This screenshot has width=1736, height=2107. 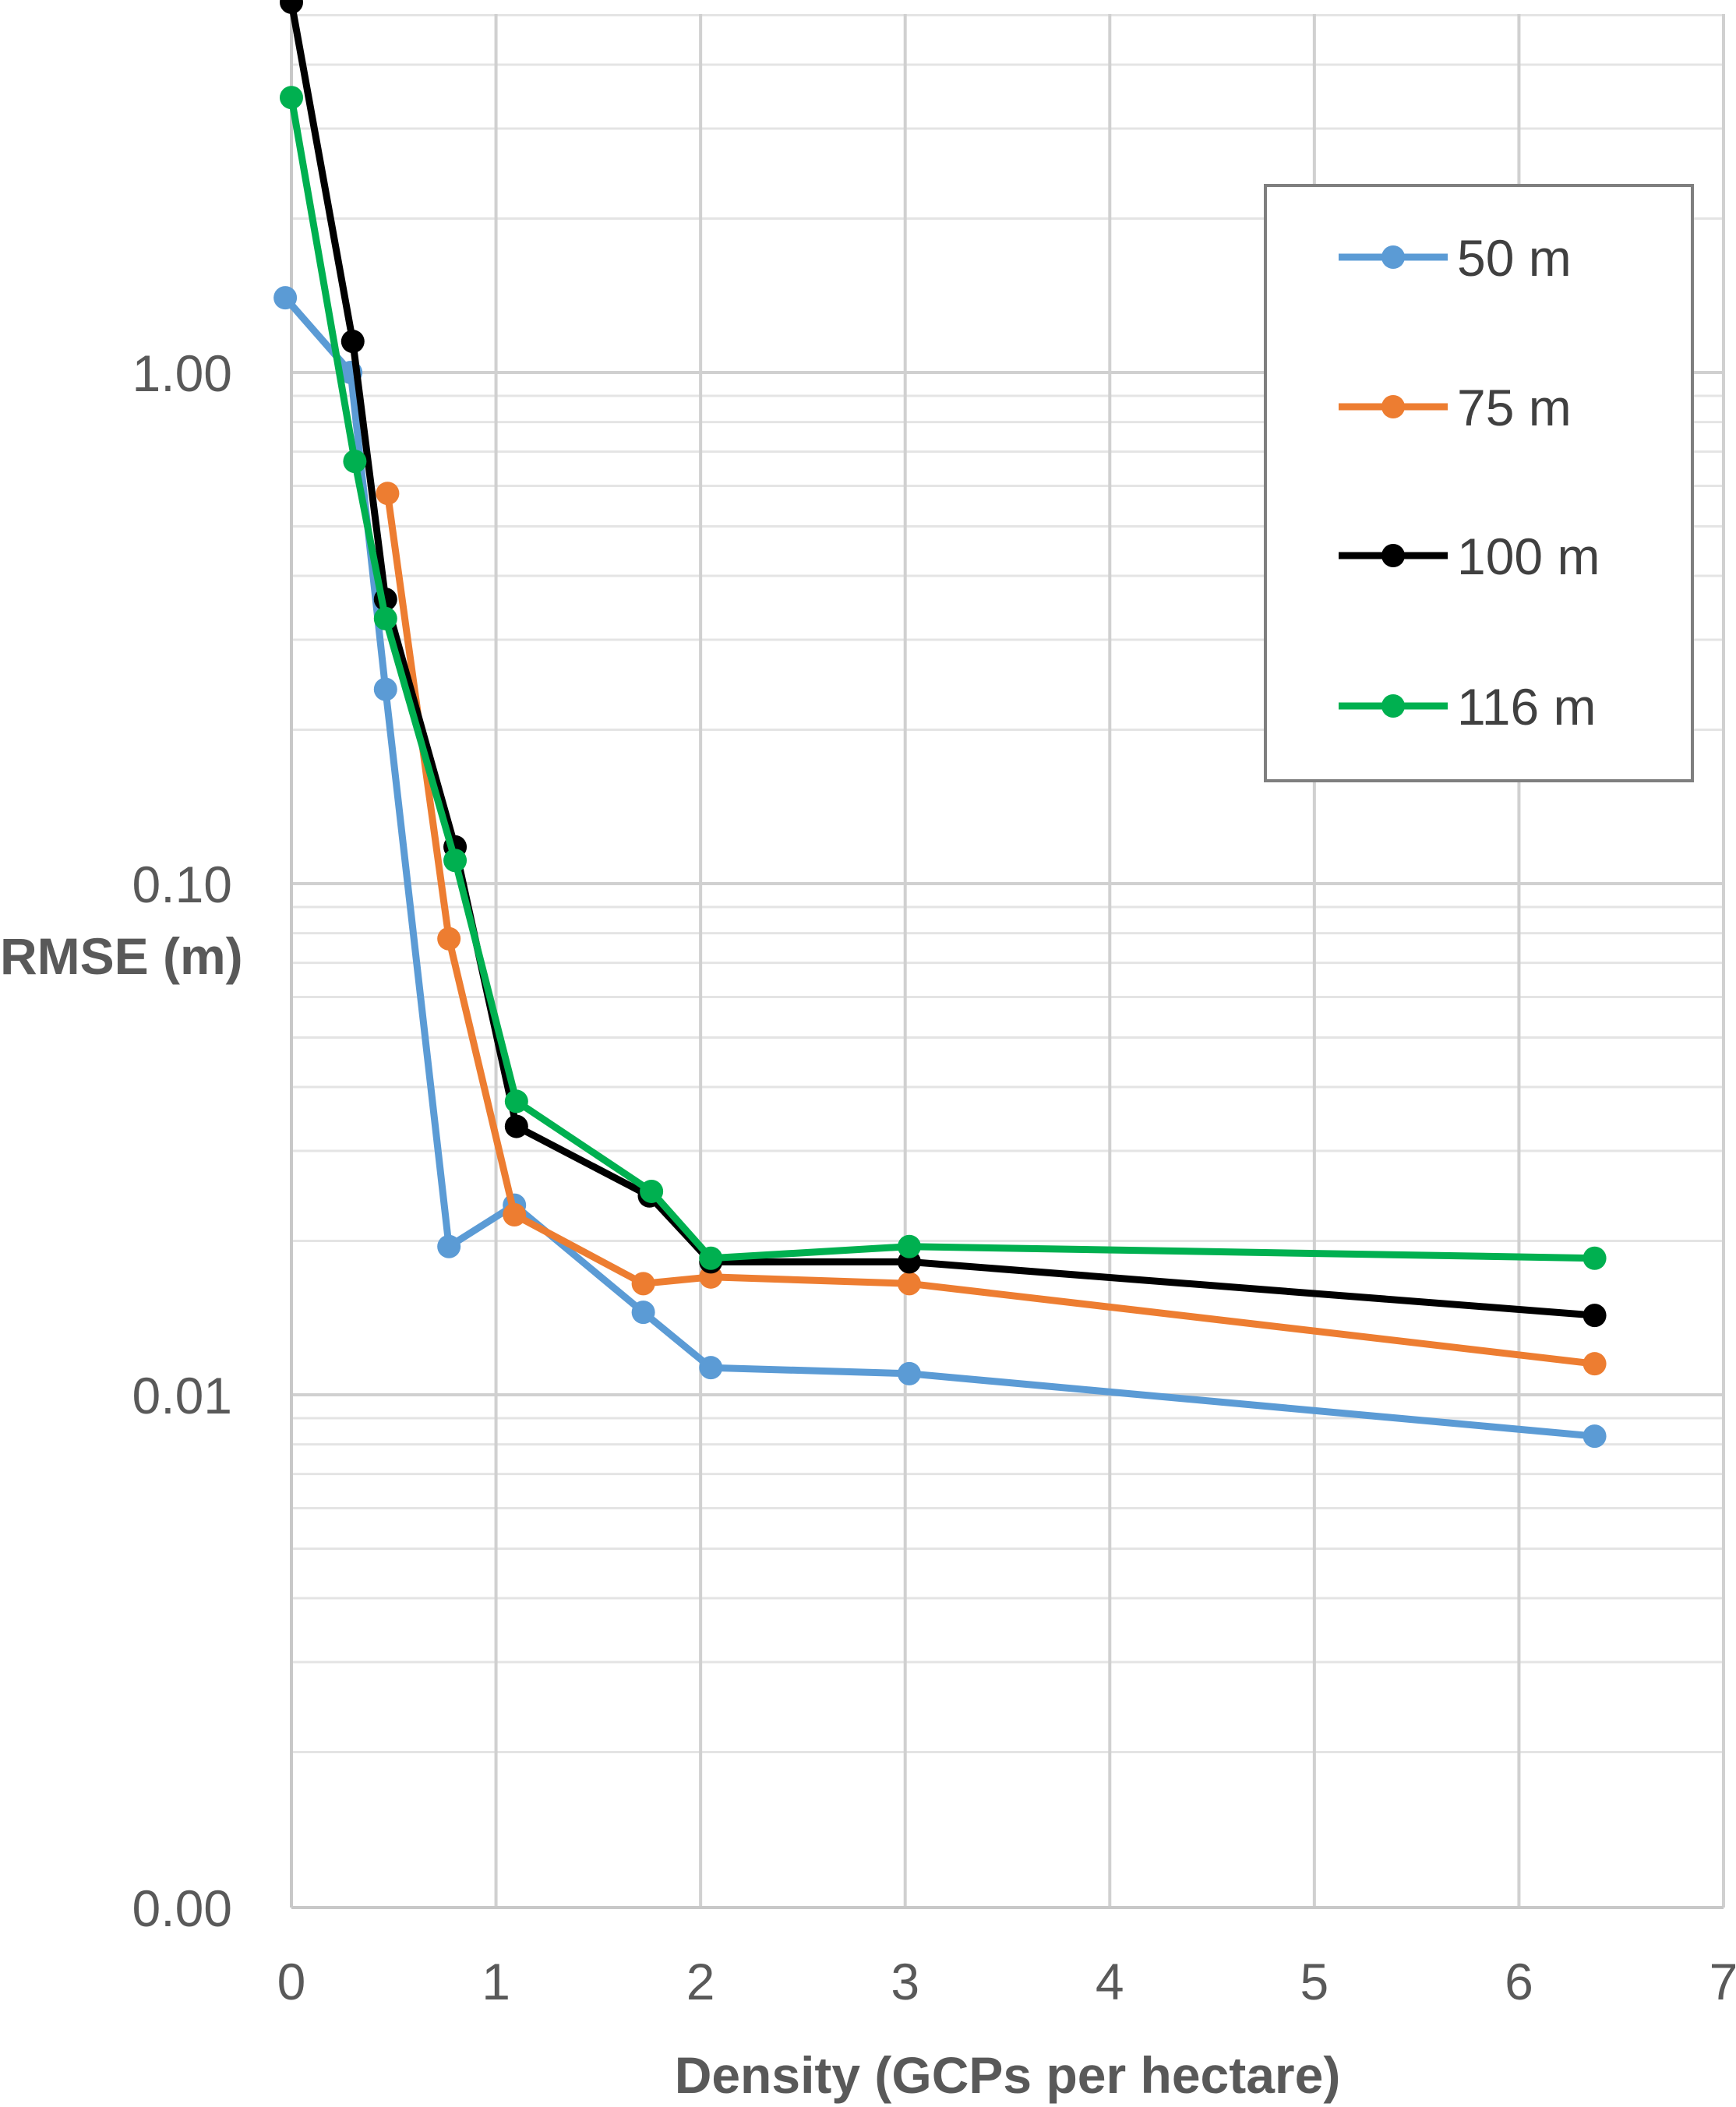 What do you see at coordinates (1527, 707) in the screenshot?
I see `legend-label: 116 m` at bounding box center [1527, 707].